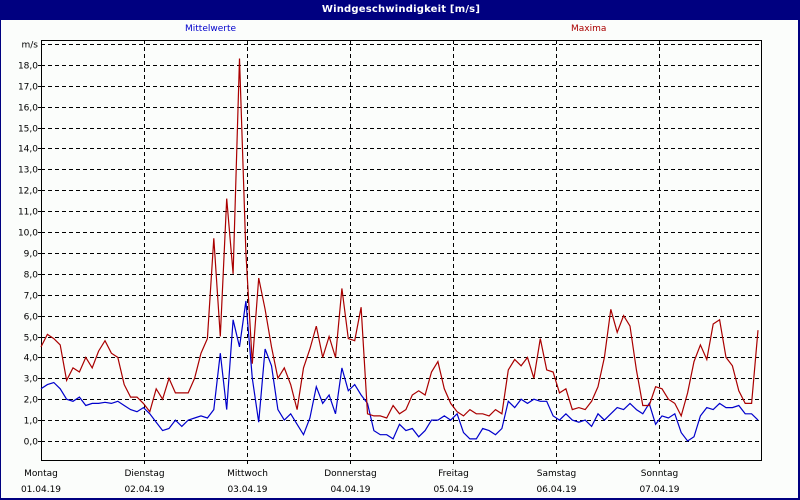 This screenshot has height=500, width=800. Describe the element at coordinates (453, 490) in the screenshot. I see `x-tick-date: 05.04.19` at that location.